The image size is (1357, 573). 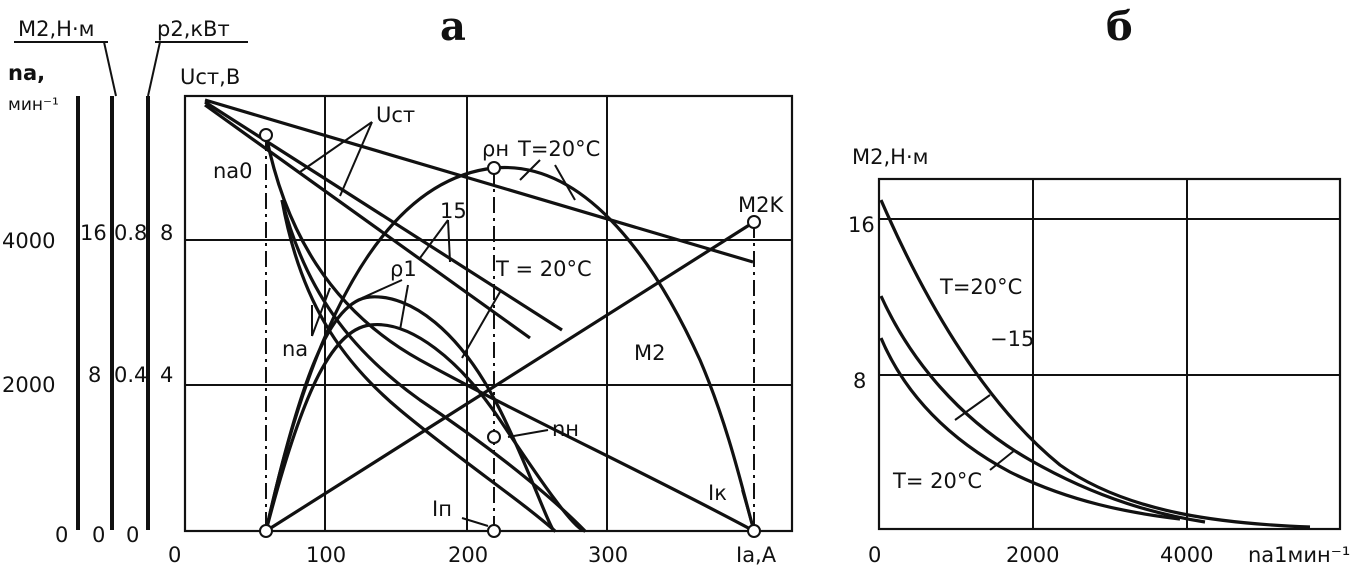 What do you see at coordinates (558, 149) in the screenshot?
I see `label-t20-top: T=20°C` at bounding box center [558, 149].